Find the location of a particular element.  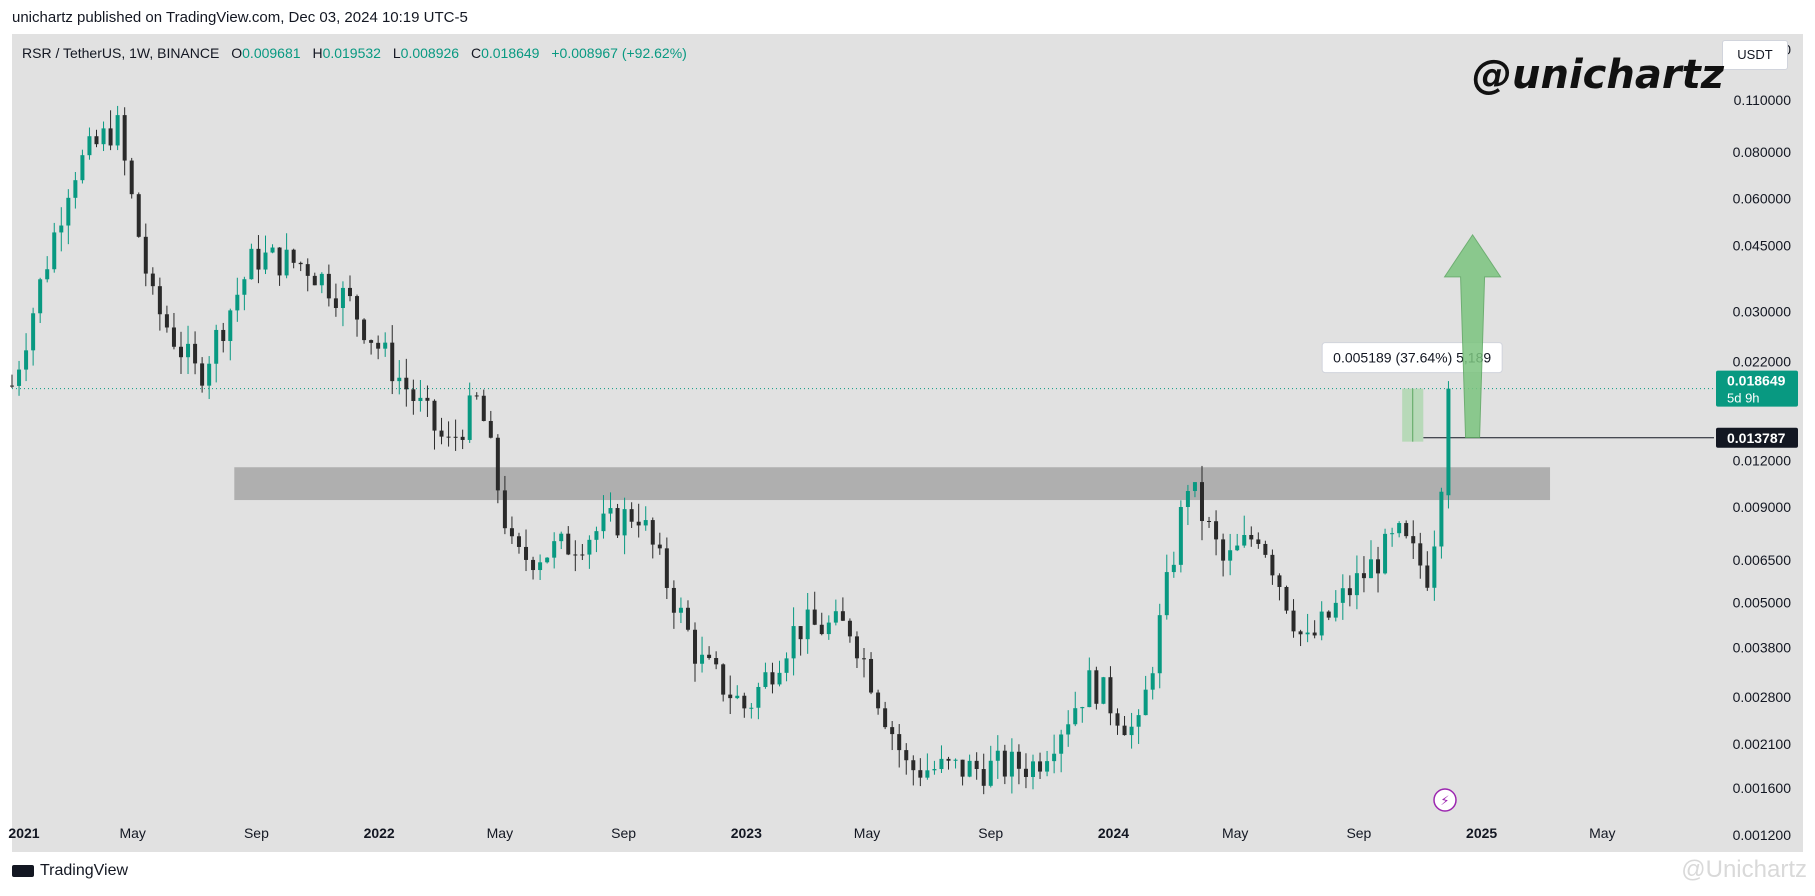

currency-button: USDT is located at coordinates (1755, 55).